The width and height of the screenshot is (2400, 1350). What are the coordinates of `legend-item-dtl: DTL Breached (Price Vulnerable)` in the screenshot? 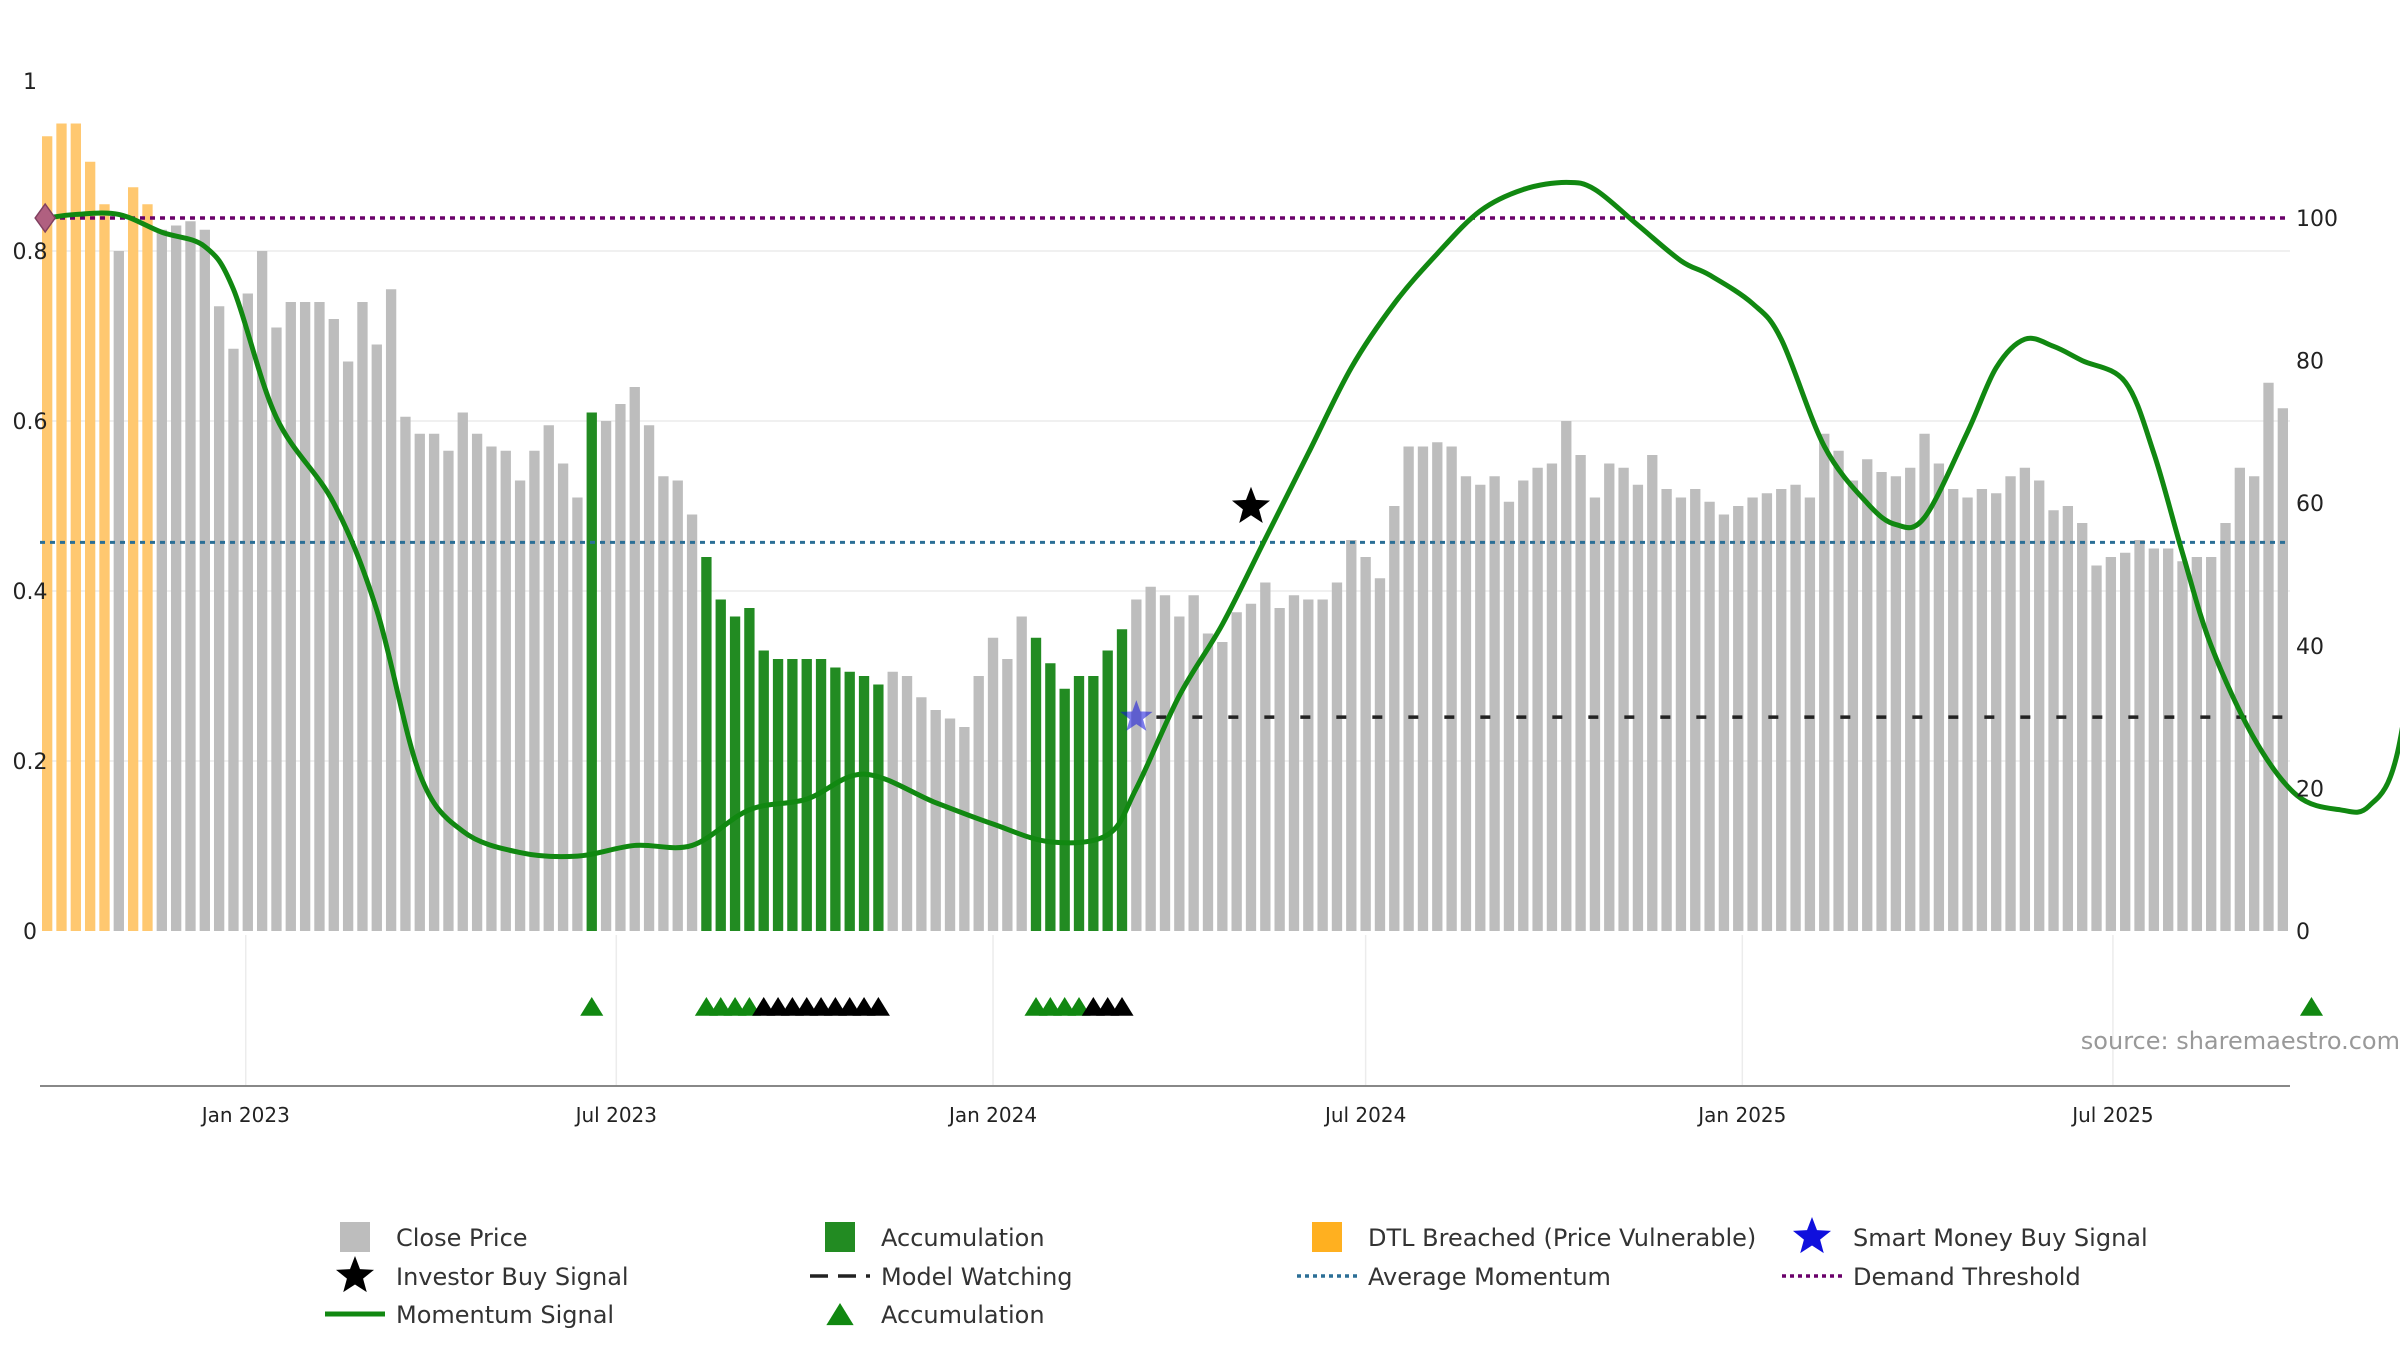 It's located at (1534, 1237).